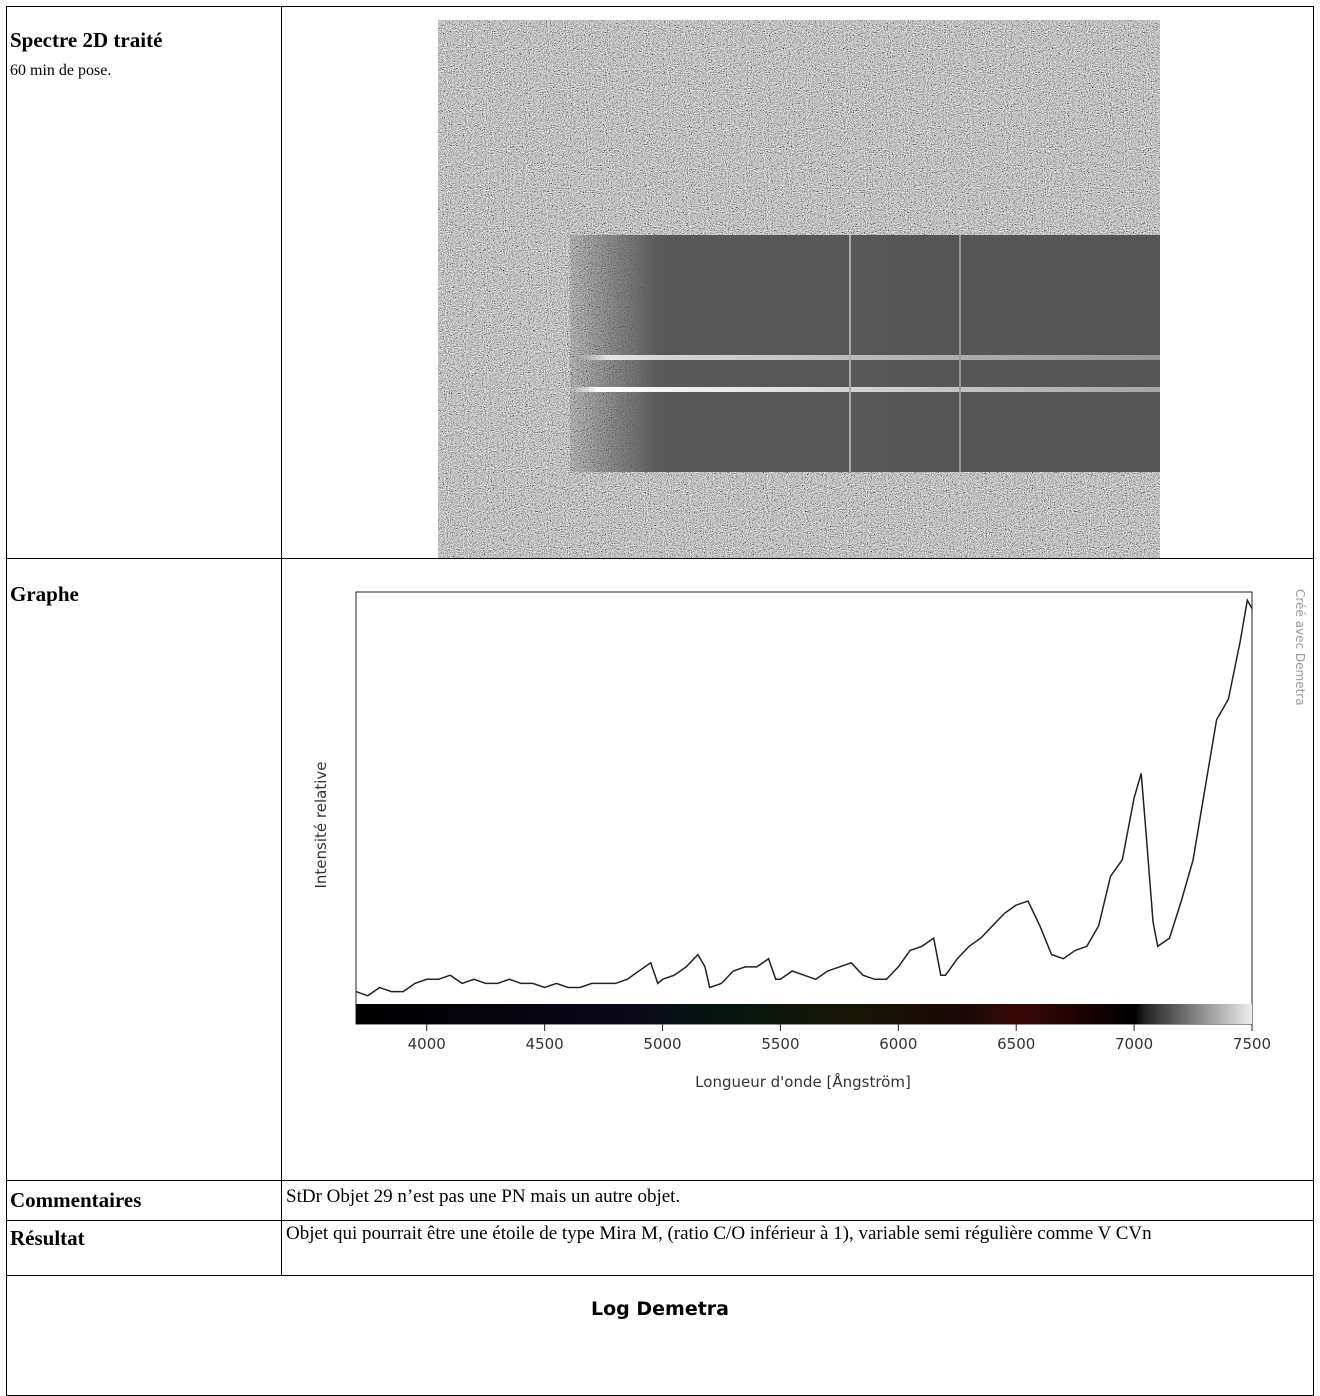 This screenshot has width=1320, height=1396. Describe the element at coordinates (281, 640) in the screenshot. I see `col-divider` at that location.